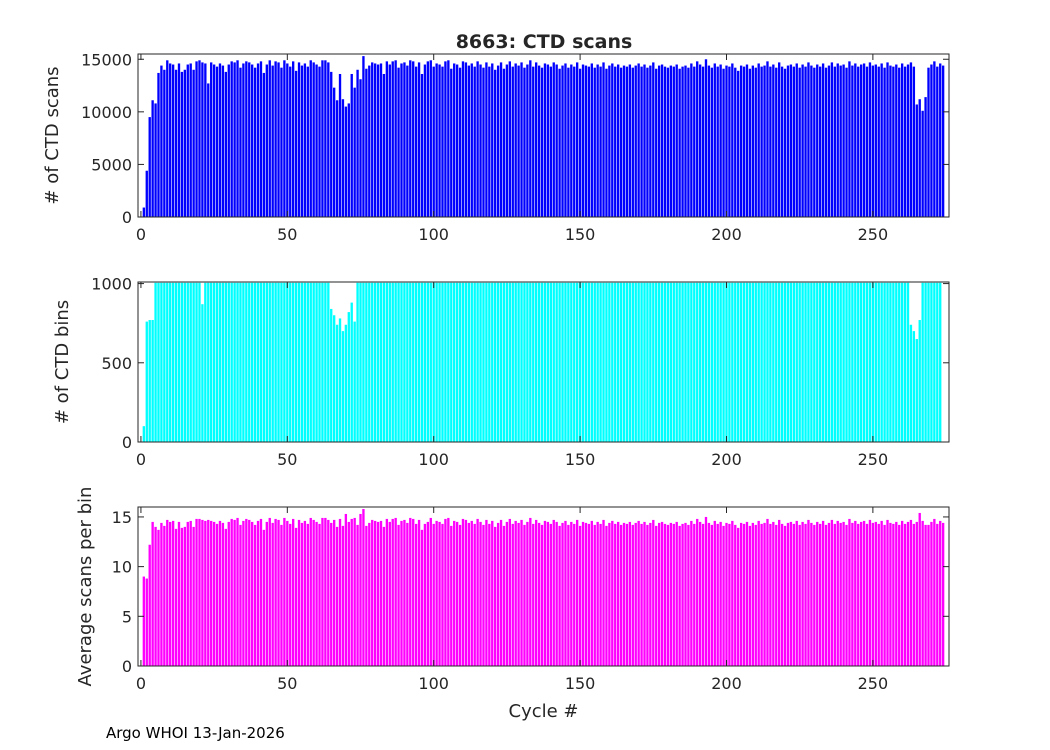 This screenshot has height=750, width=1050. I want to click on y-tick-label: 5, so click(127, 616).